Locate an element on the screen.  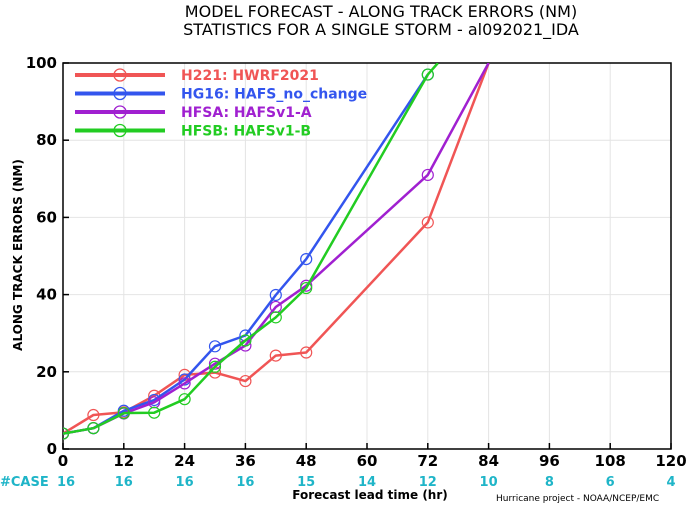
legend-label: HFSB: HAFSv1-B is located at coordinates (246, 132).